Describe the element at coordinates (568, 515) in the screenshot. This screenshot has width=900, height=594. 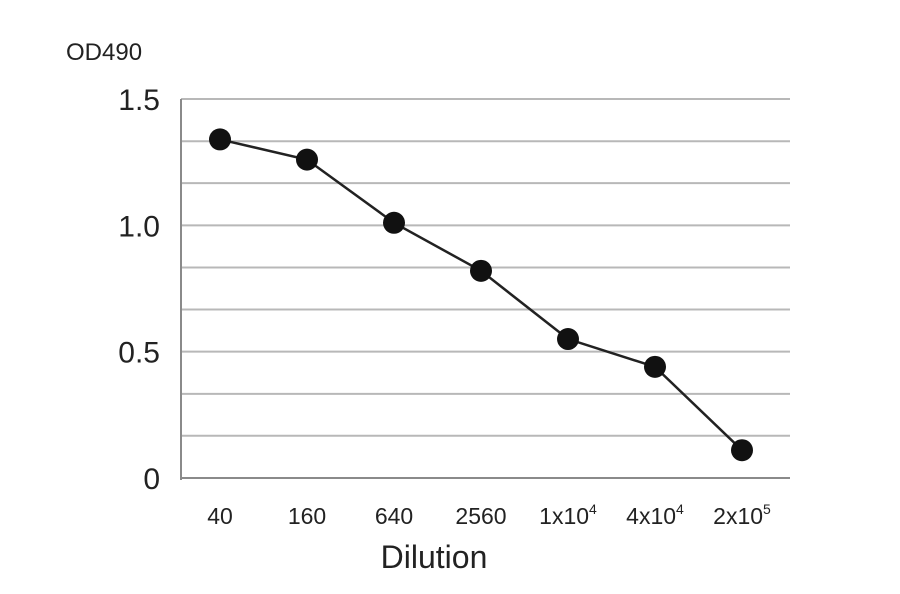
I see `x-tick-label: 1x10⁴` at that location.